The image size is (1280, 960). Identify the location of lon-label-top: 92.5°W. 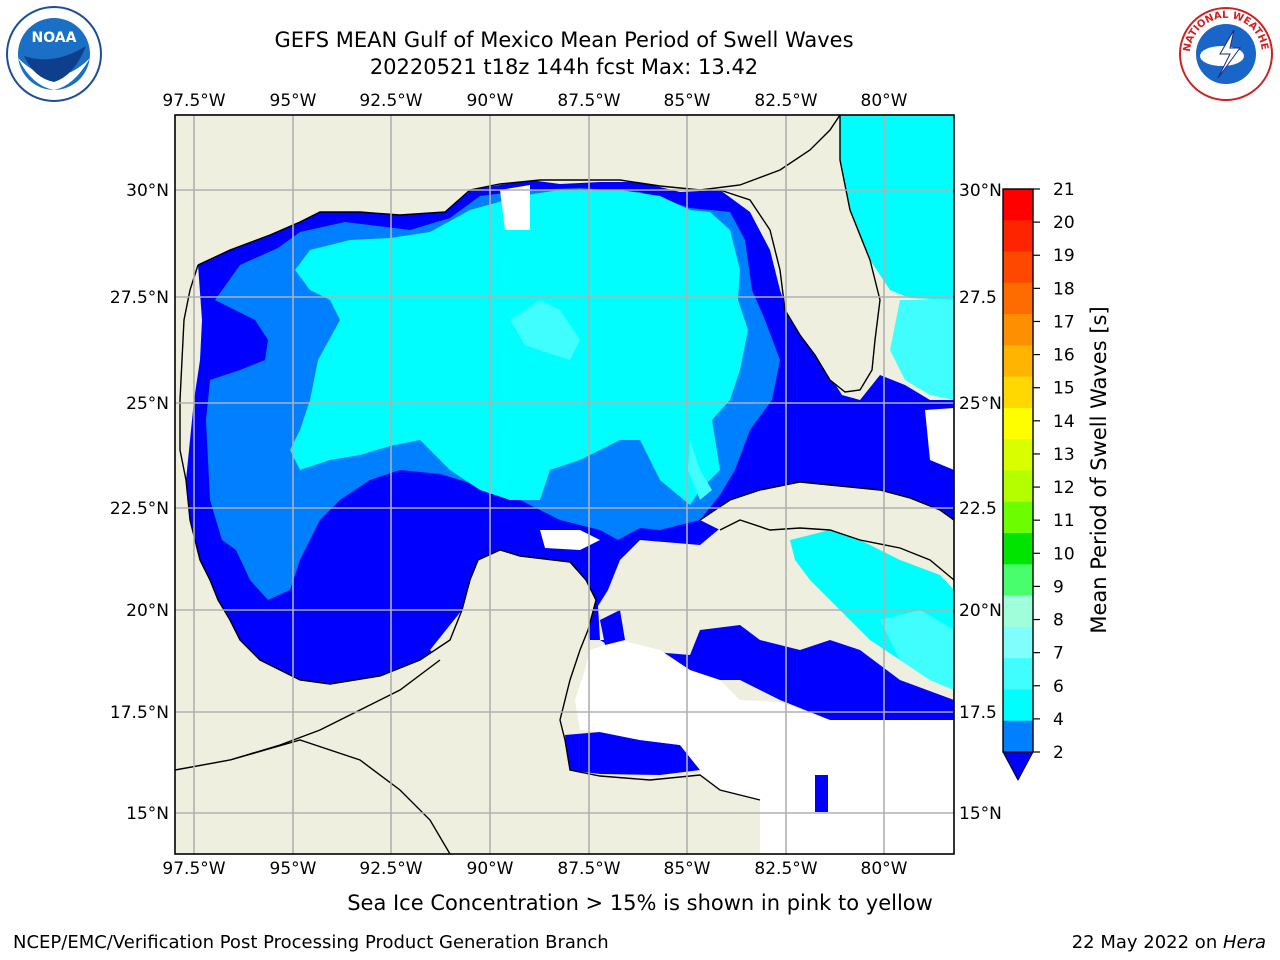
(390, 101).